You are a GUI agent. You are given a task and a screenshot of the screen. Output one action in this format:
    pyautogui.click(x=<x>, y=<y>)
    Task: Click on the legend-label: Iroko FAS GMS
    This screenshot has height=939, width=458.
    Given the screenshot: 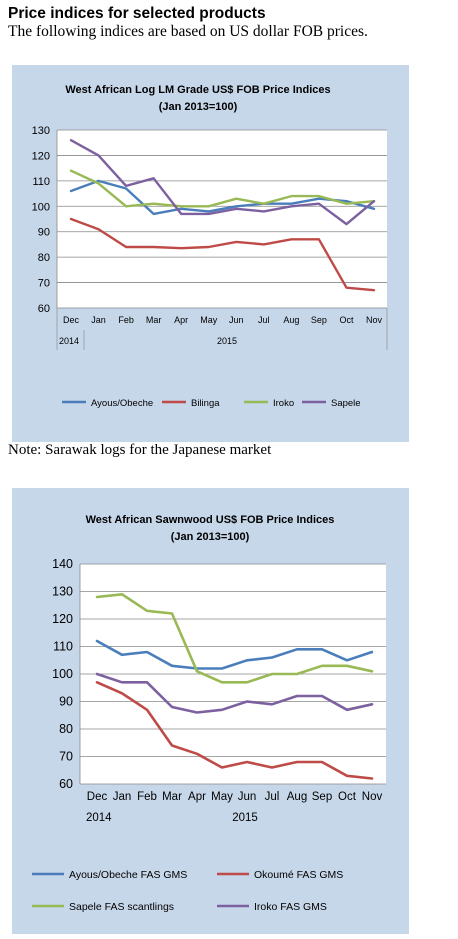 What is the action you would take?
    pyautogui.click(x=290, y=907)
    